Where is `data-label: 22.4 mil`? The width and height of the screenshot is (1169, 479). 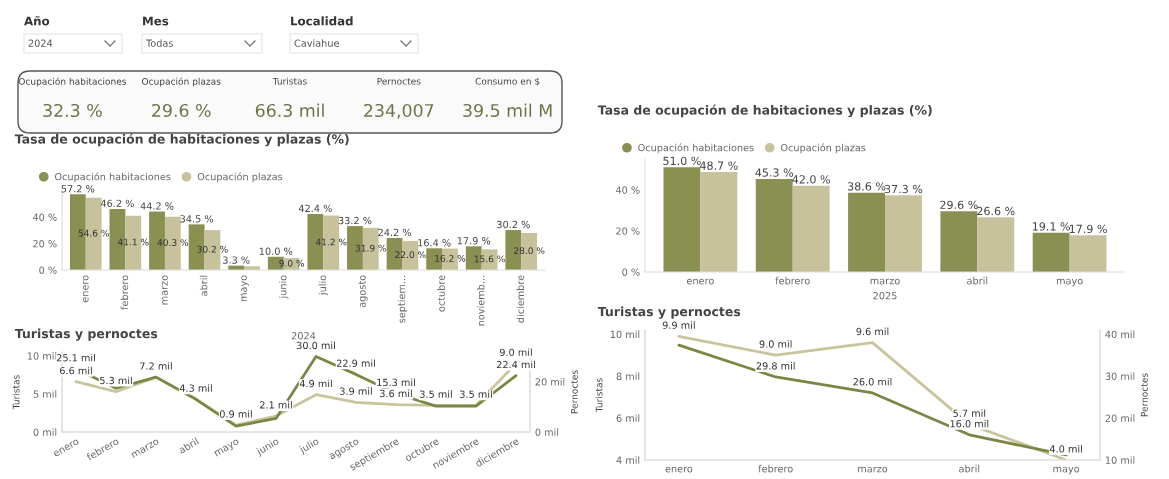 data-label: 22.4 mil is located at coordinates (515, 364).